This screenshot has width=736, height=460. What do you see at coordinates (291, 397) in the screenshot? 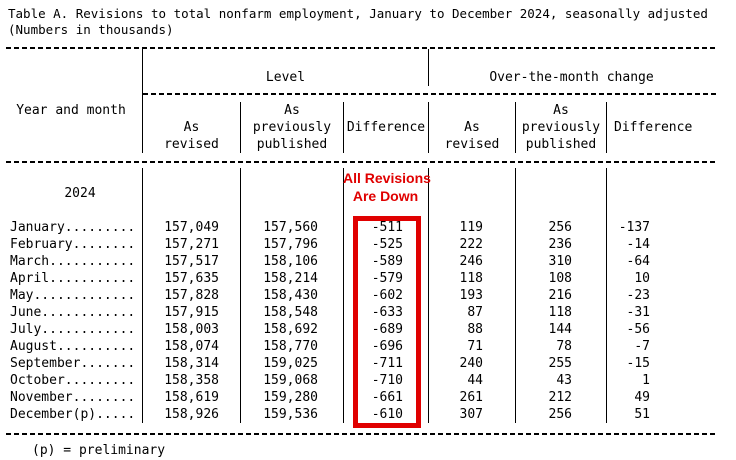
I see `cell-level-as-previously-published: 159,280` at bounding box center [291, 397].